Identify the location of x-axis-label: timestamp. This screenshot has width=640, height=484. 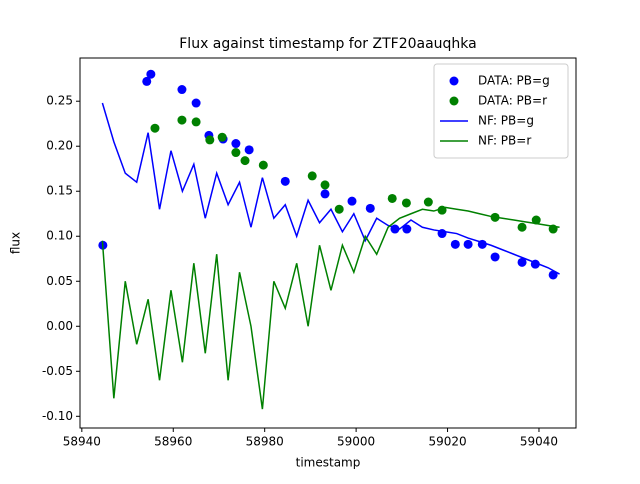
(328, 463).